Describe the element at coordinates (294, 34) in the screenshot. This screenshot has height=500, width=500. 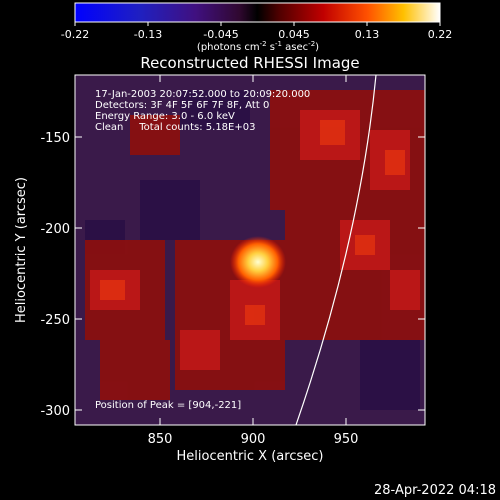
I see `colorbar-tick-label: 0.045` at that location.